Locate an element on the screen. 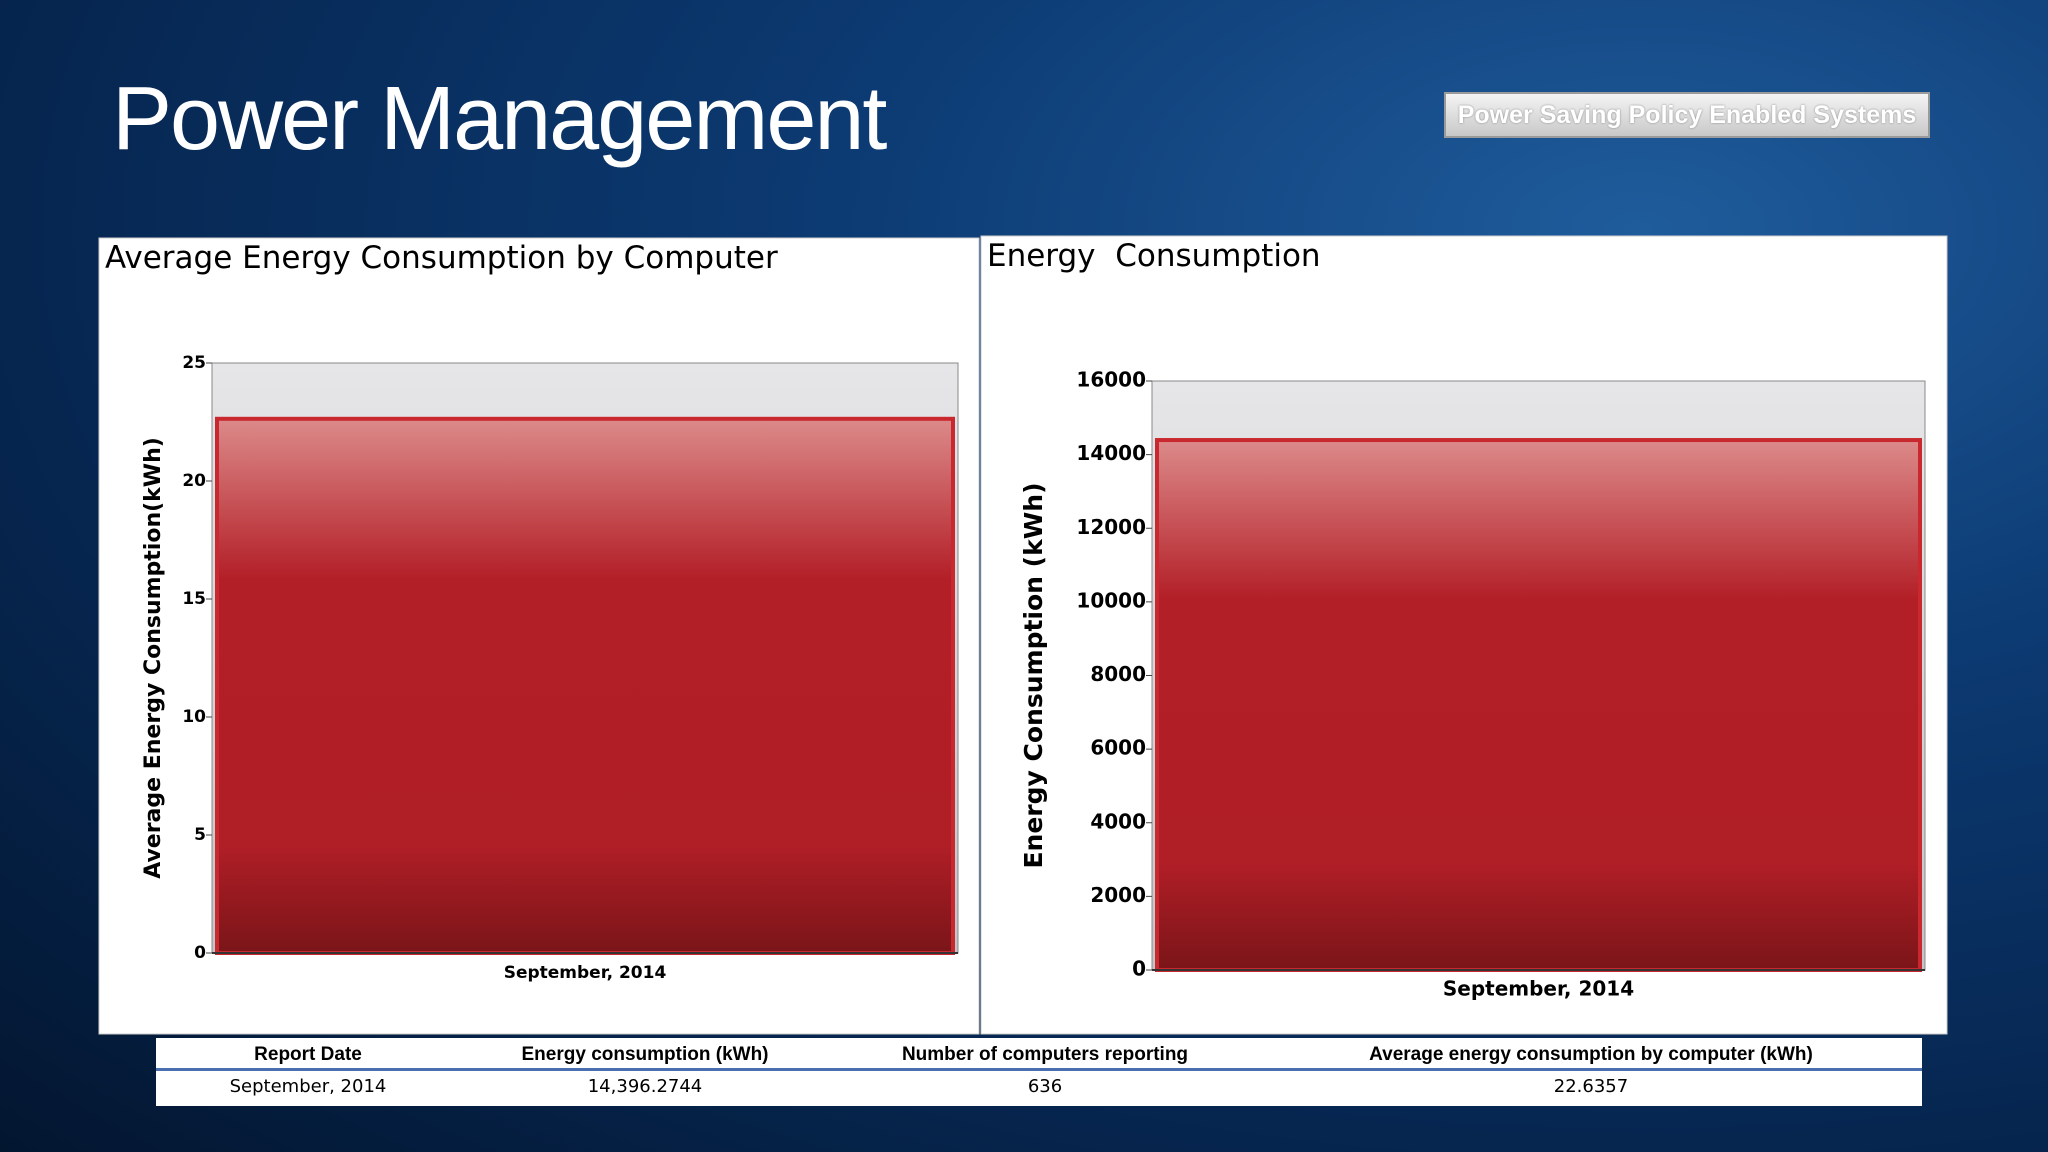  y-tick-label: 5 is located at coordinates (200, 835).